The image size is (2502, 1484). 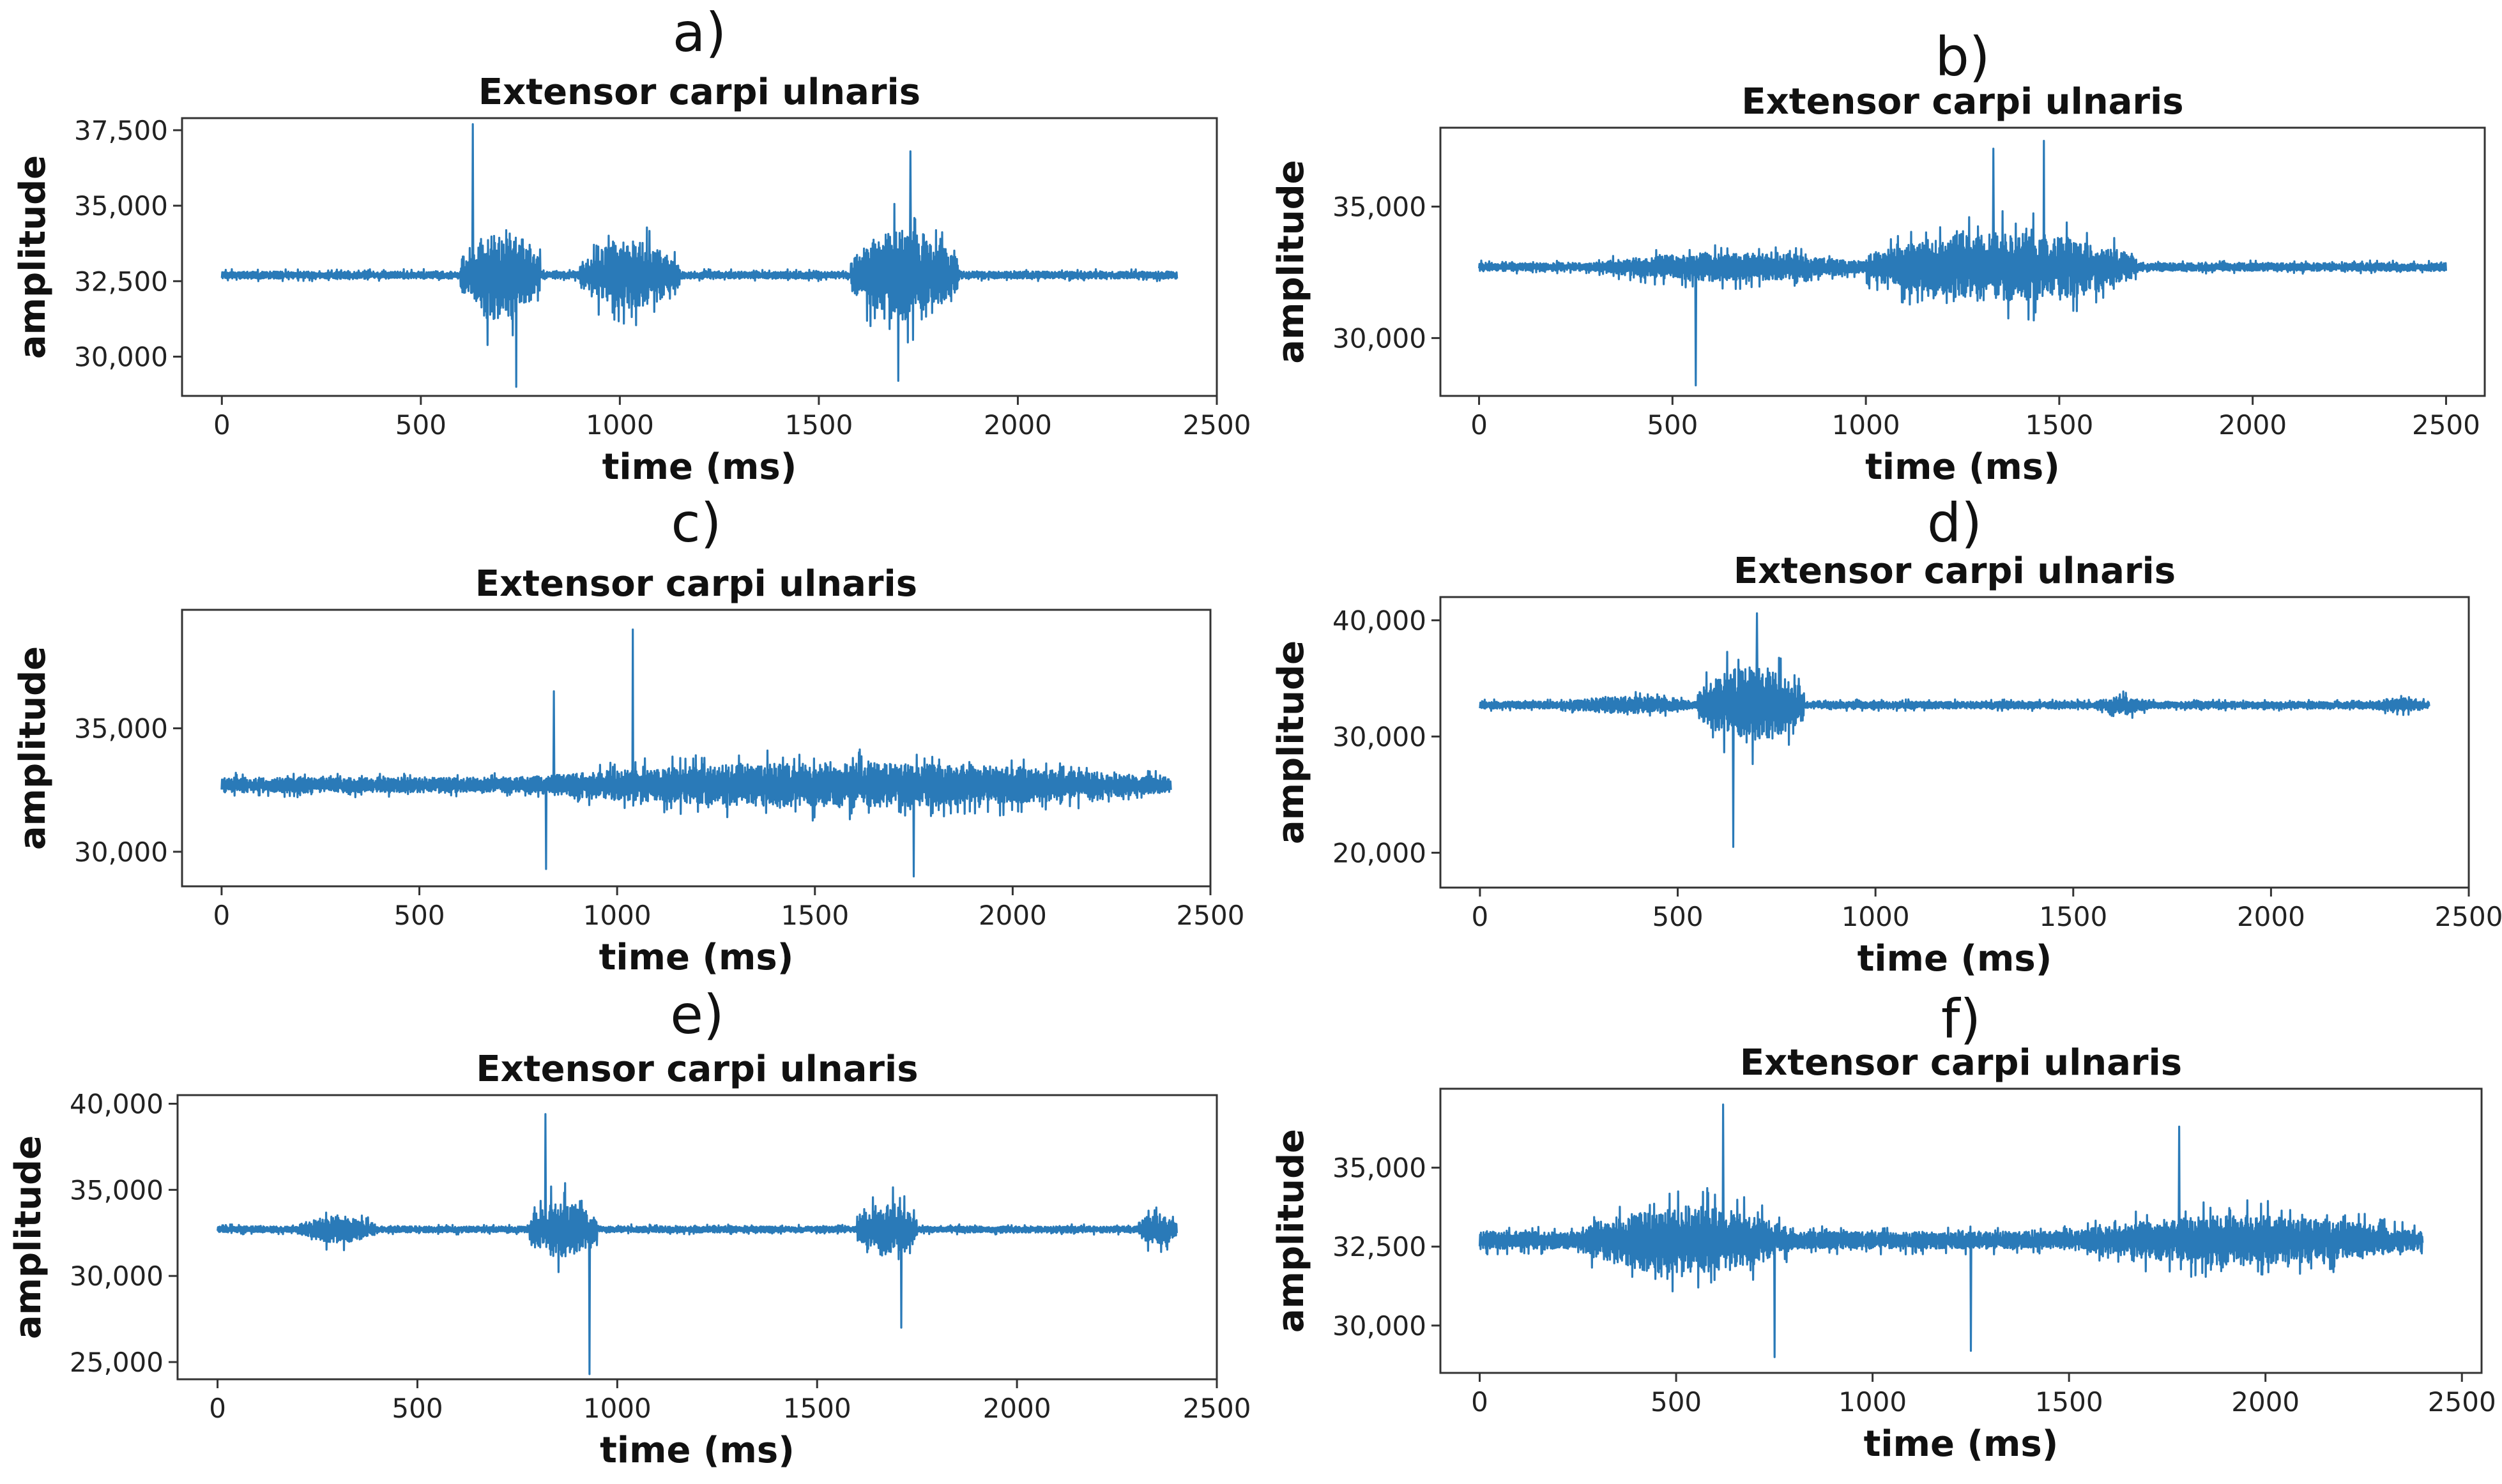 I want to click on y-tick-label: 25,000, so click(x=117, y=1362).